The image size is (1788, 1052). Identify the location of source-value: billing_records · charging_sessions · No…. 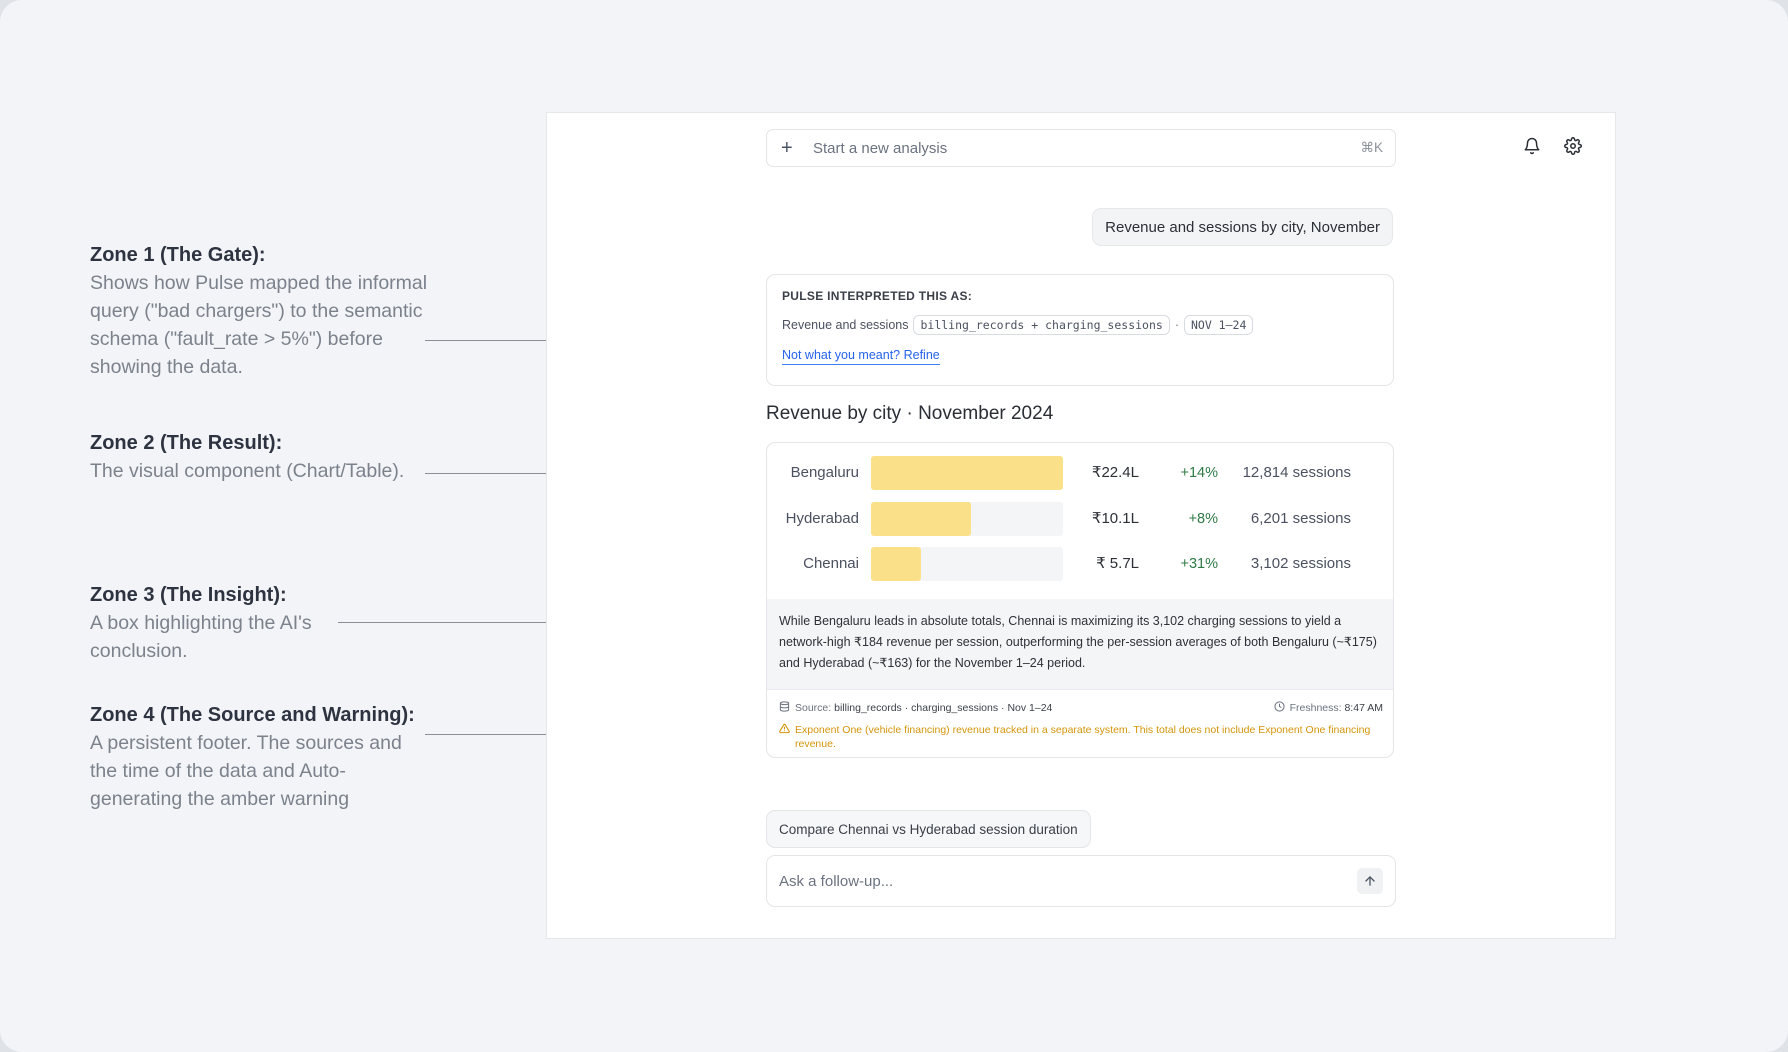
(943, 708).